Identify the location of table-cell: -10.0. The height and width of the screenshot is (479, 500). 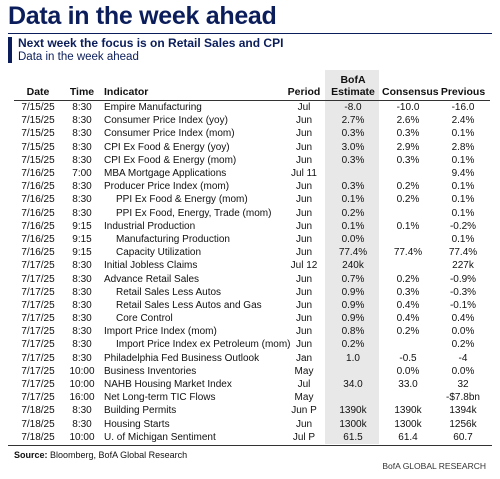
(408, 108).